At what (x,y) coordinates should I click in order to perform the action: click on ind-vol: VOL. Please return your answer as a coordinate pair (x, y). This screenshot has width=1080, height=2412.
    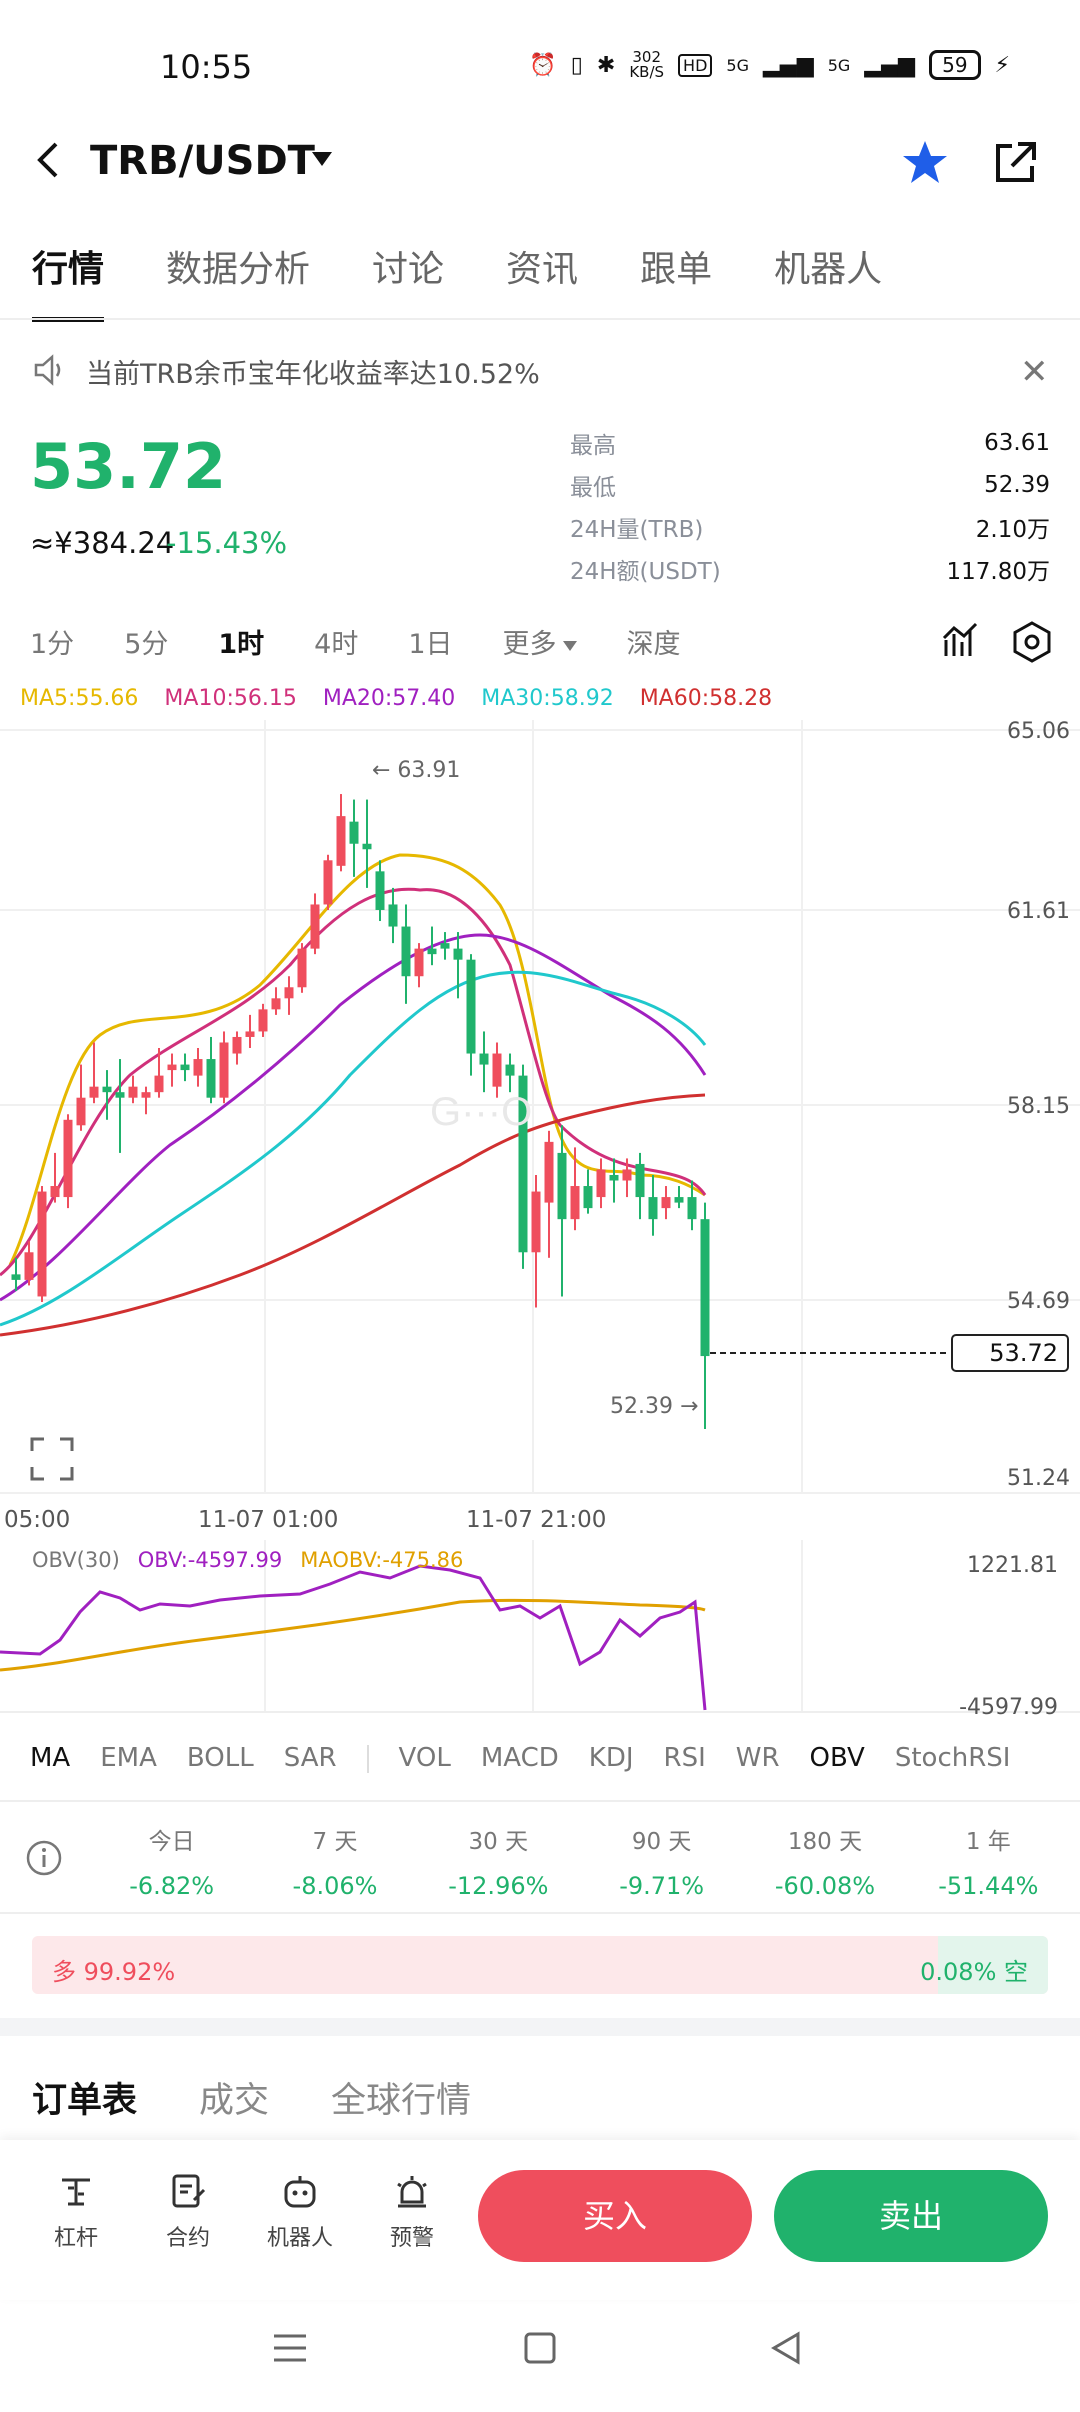
    Looking at the image, I should click on (424, 1758).